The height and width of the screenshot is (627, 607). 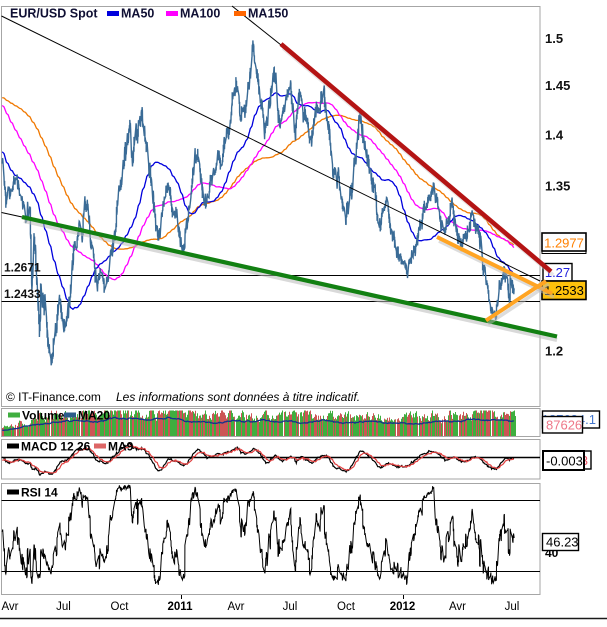 What do you see at coordinates (53, 397) in the screenshot?
I see `svg-text: © IT-Finance.com` at bounding box center [53, 397].